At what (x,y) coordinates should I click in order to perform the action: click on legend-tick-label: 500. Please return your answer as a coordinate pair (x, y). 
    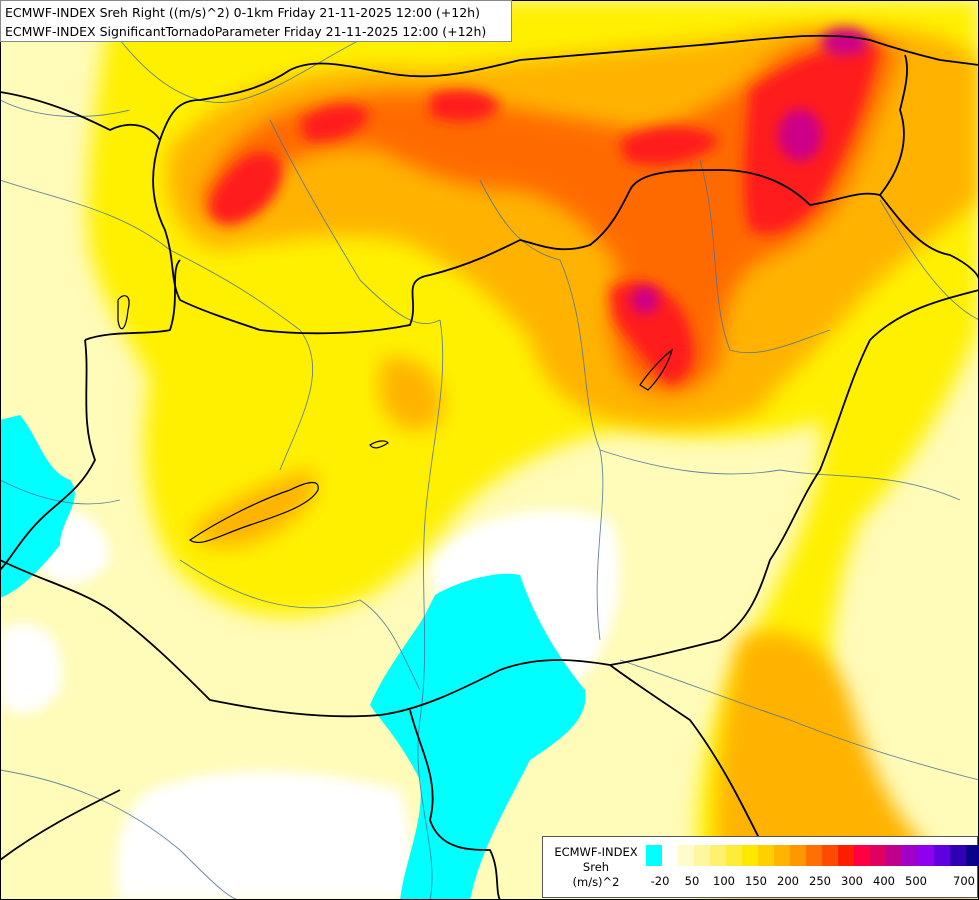
    Looking at the image, I should click on (916, 881).